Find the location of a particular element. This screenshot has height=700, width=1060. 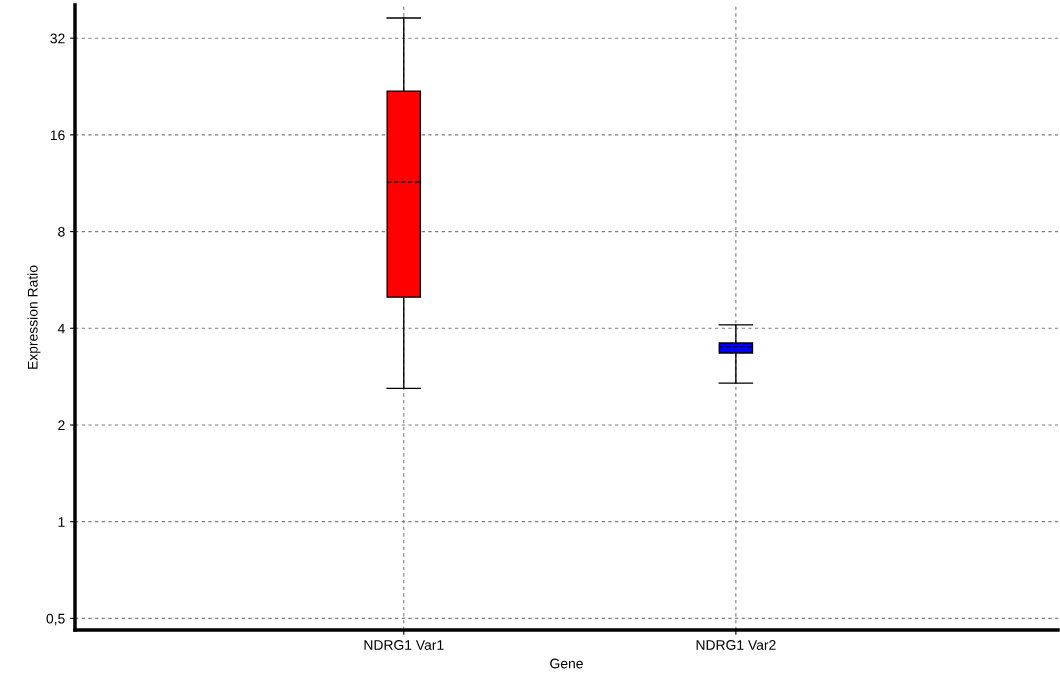

y-axis-title: Expression Ratio is located at coordinates (34, 317).